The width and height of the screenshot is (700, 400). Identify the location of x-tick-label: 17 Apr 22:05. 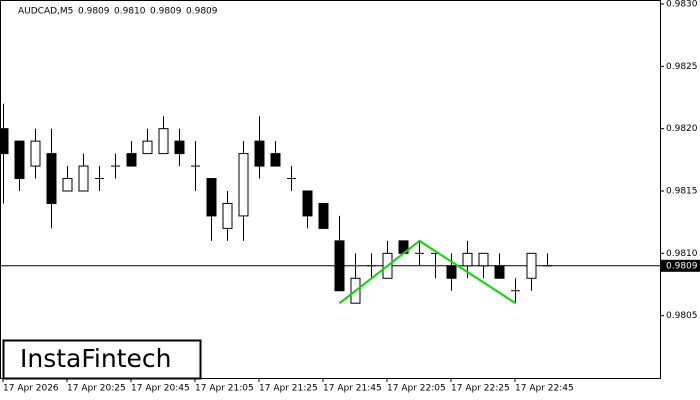
(416, 389).